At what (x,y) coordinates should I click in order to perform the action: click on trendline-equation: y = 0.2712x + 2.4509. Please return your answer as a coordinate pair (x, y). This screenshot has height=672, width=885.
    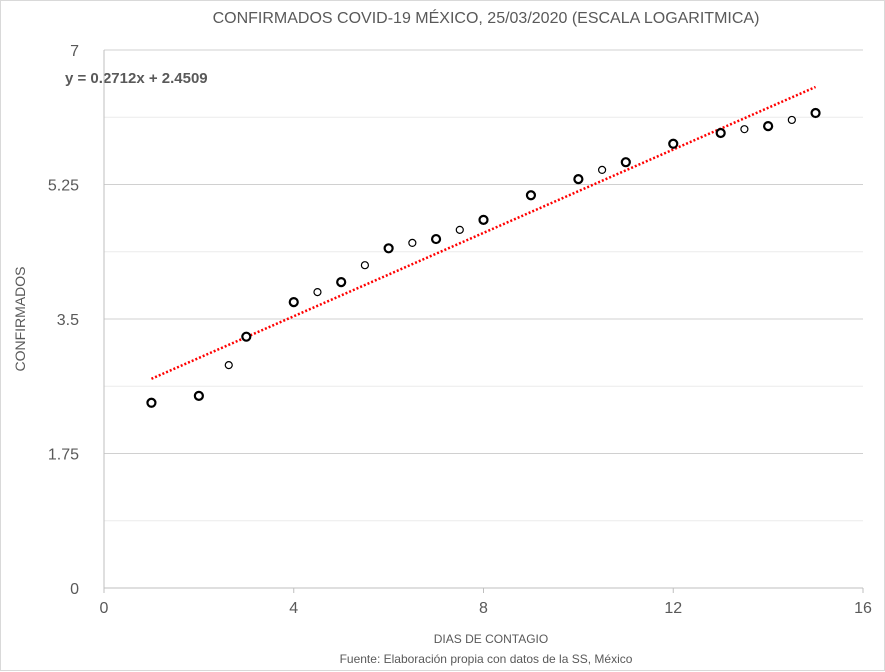
    Looking at the image, I should click on (136, 78).